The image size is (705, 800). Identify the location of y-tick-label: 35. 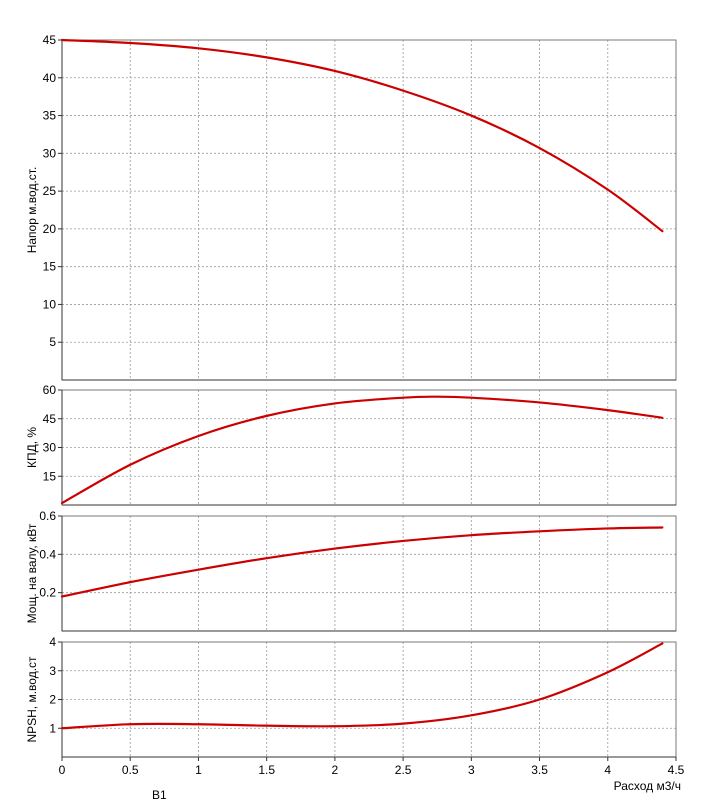
(50, 116).